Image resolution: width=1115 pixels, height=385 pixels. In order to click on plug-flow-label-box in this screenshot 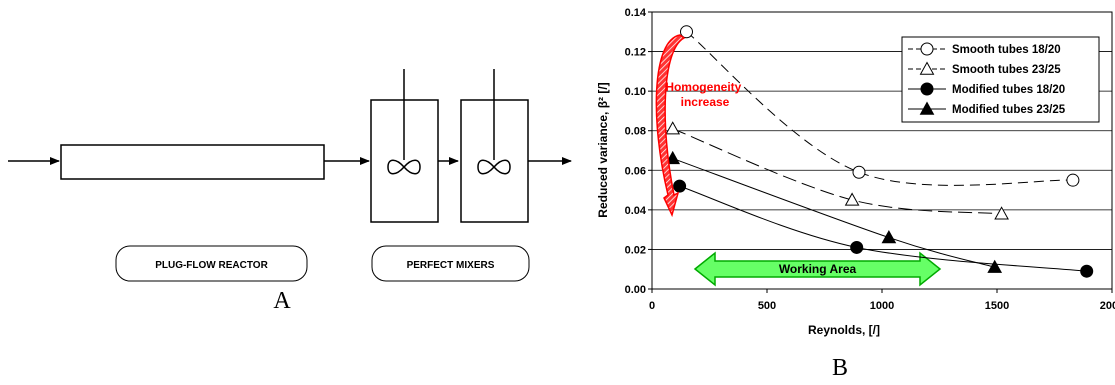, I will do `click(211, 263)`.